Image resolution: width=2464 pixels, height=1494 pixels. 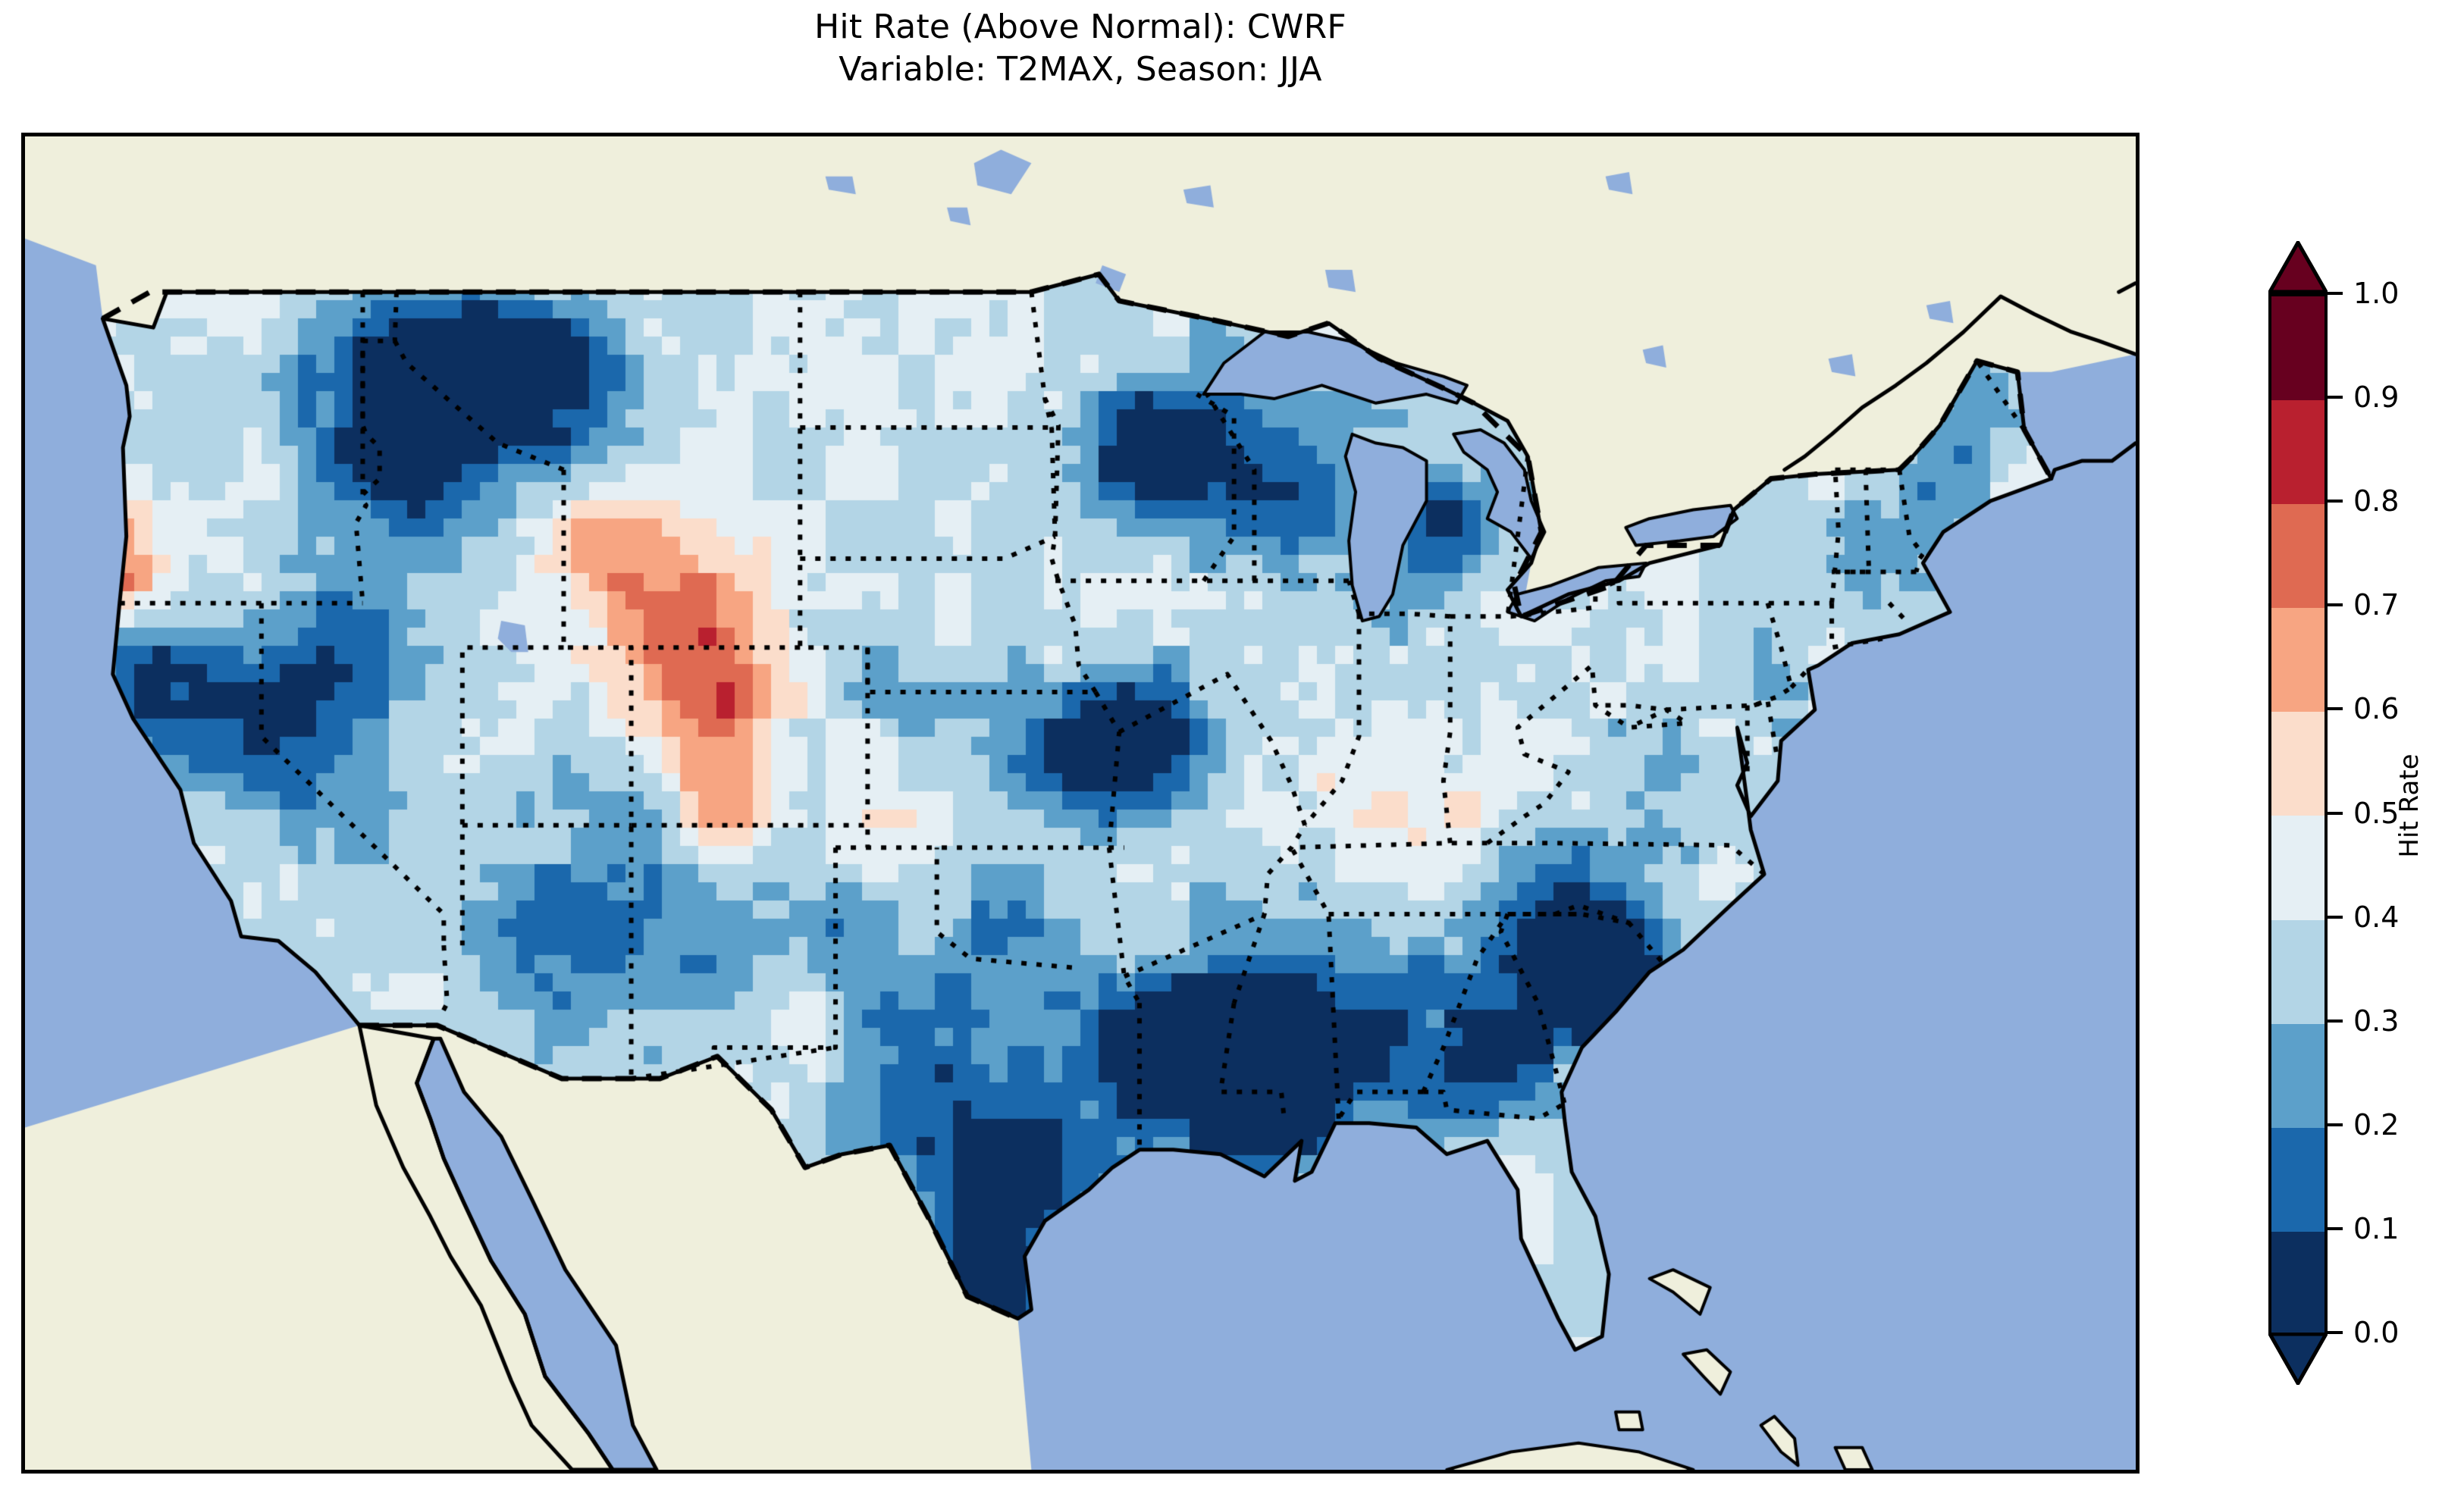 I want to click on title-line-2: Variable: T2MAX, Season: JJA, so click(x=1081, y=69).